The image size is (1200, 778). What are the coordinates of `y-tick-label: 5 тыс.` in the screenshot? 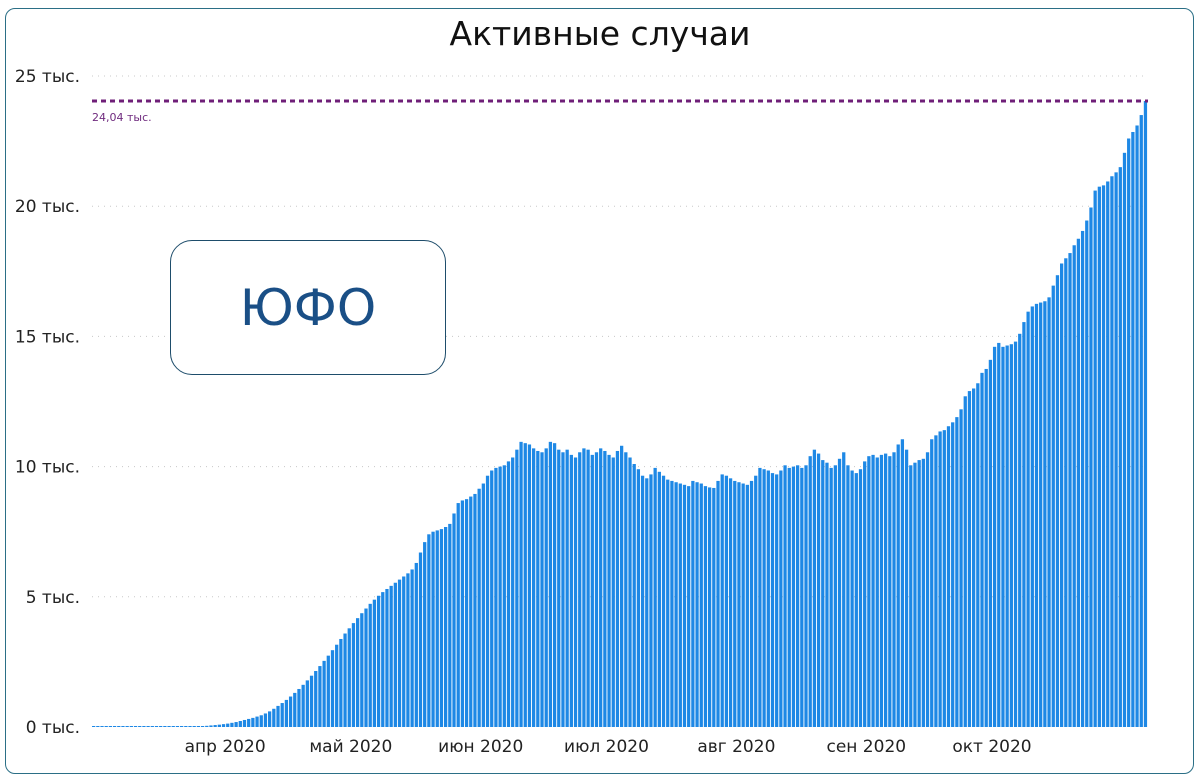 It's located at (53, 598).